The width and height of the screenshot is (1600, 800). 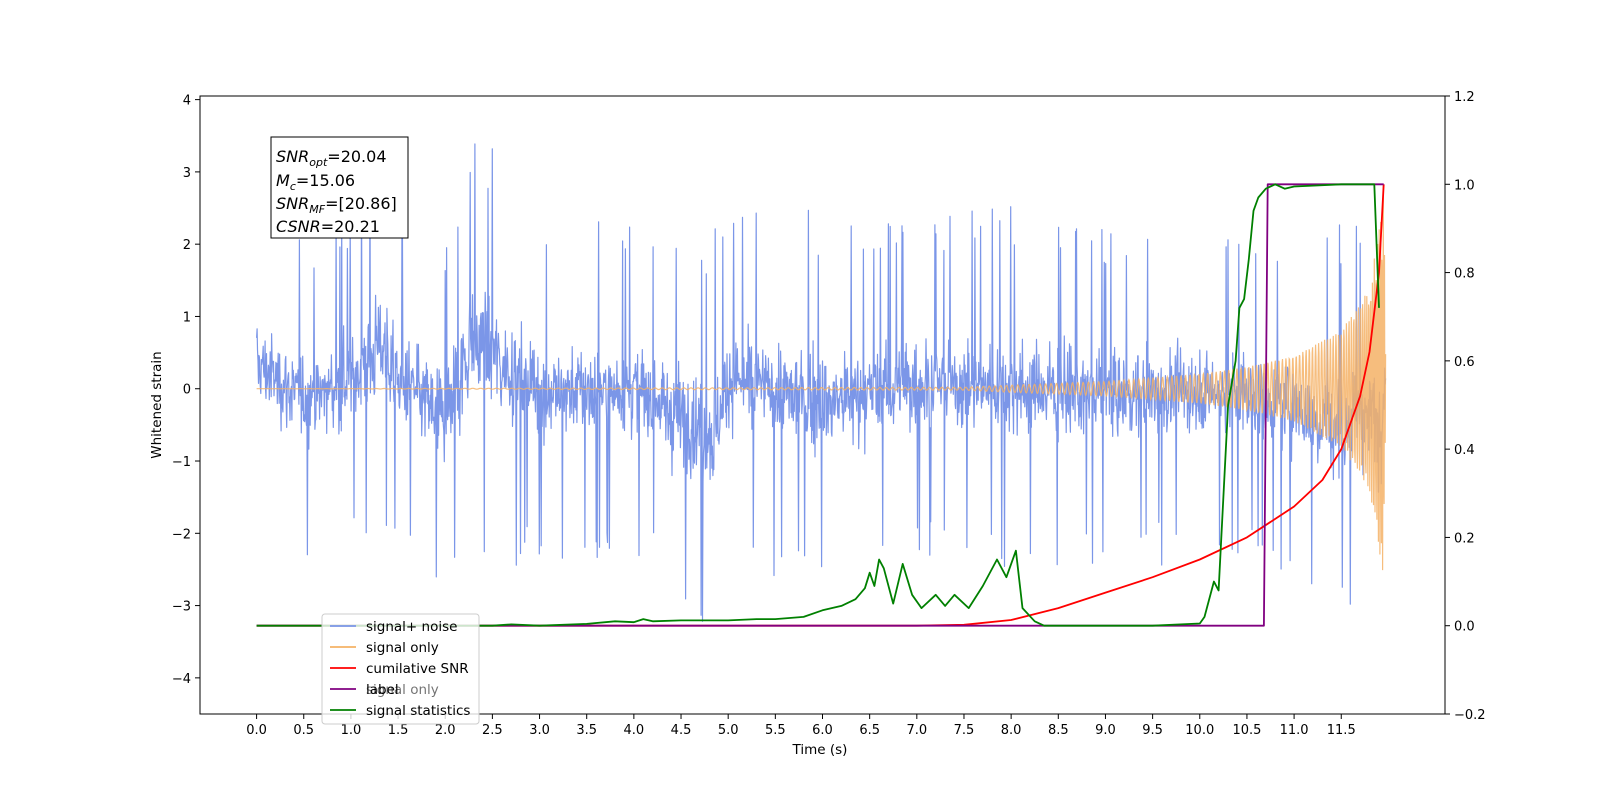 What do you see at coordinates (1464, 450) in the screenshot?
I see `y-right-tick-label: 0.4` at bounding box center [1464, 450].